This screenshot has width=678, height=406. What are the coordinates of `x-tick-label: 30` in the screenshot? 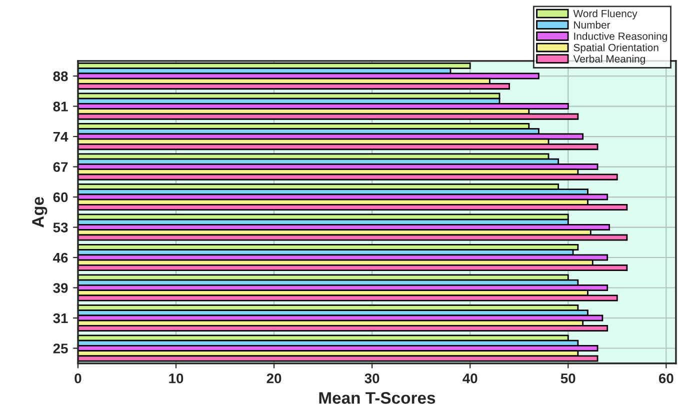 It's located at (372, 378).